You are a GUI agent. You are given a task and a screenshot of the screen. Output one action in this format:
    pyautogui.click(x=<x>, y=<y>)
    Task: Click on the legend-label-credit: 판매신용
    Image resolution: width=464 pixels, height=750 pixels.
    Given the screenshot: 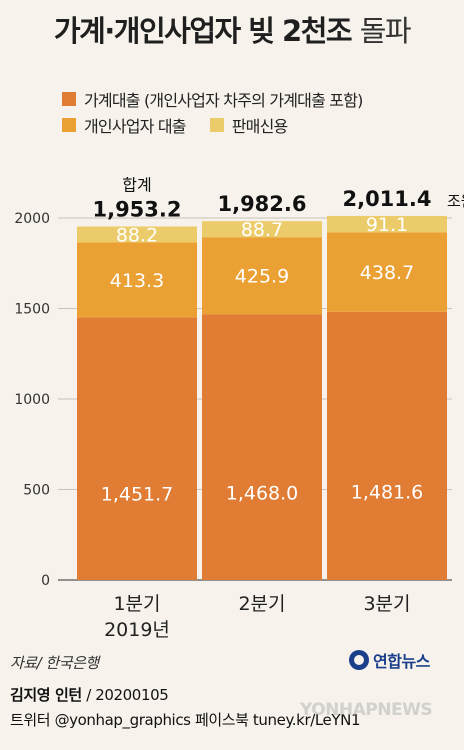 What is the action you would take?
    pyautogui.click(x=259, y=126)
    